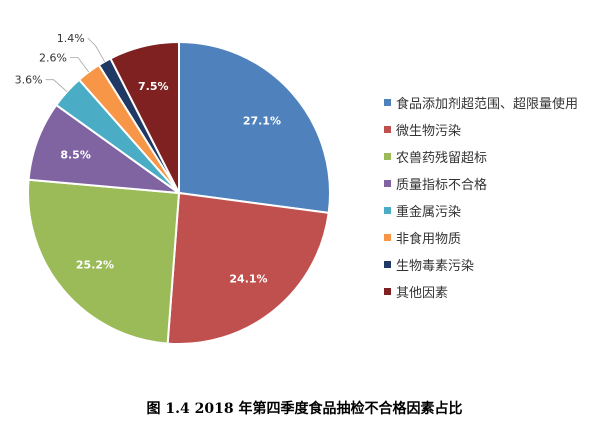 The height and width of the screenshot is (431, 609). Describe the element at coordinates (53, 58) in the screenshot. I see `data-label: 2.6%` at that location.